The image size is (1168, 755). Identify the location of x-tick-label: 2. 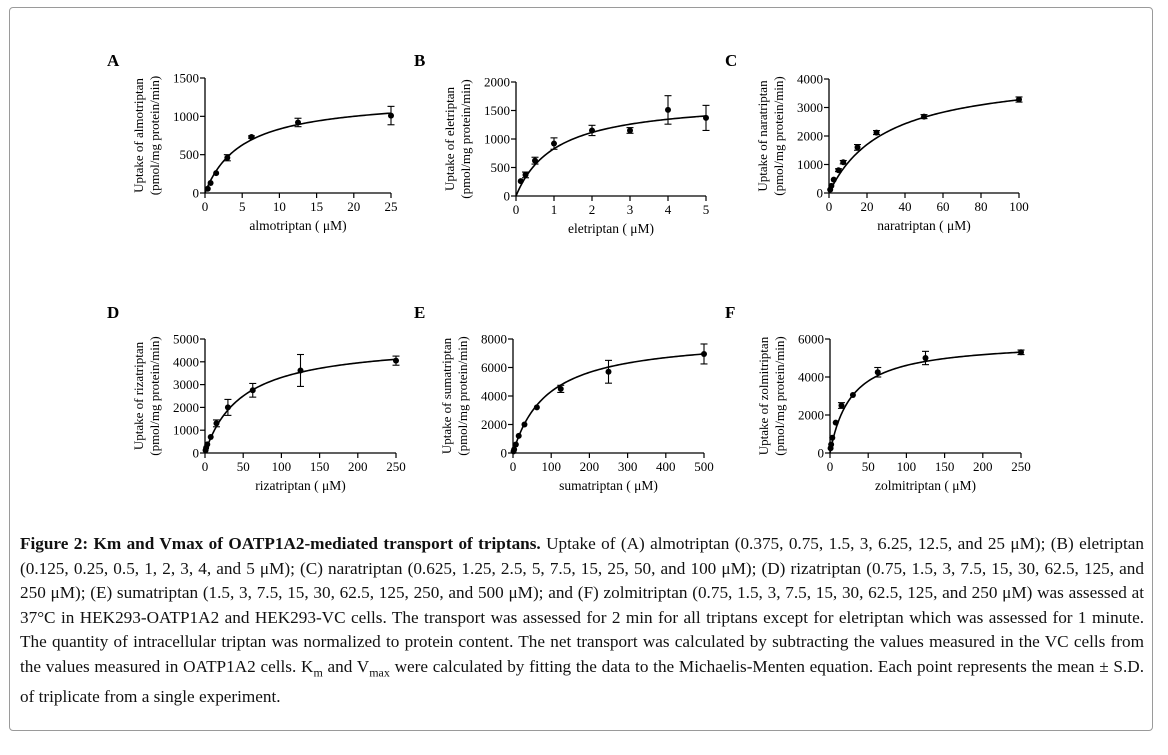
(592, 209).